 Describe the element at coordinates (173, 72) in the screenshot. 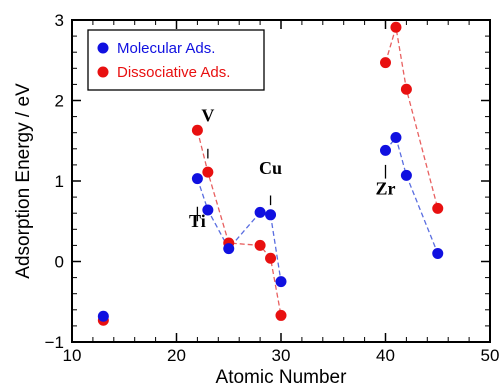

I see `legend-label-1: Dissociative Ads.` at that location.